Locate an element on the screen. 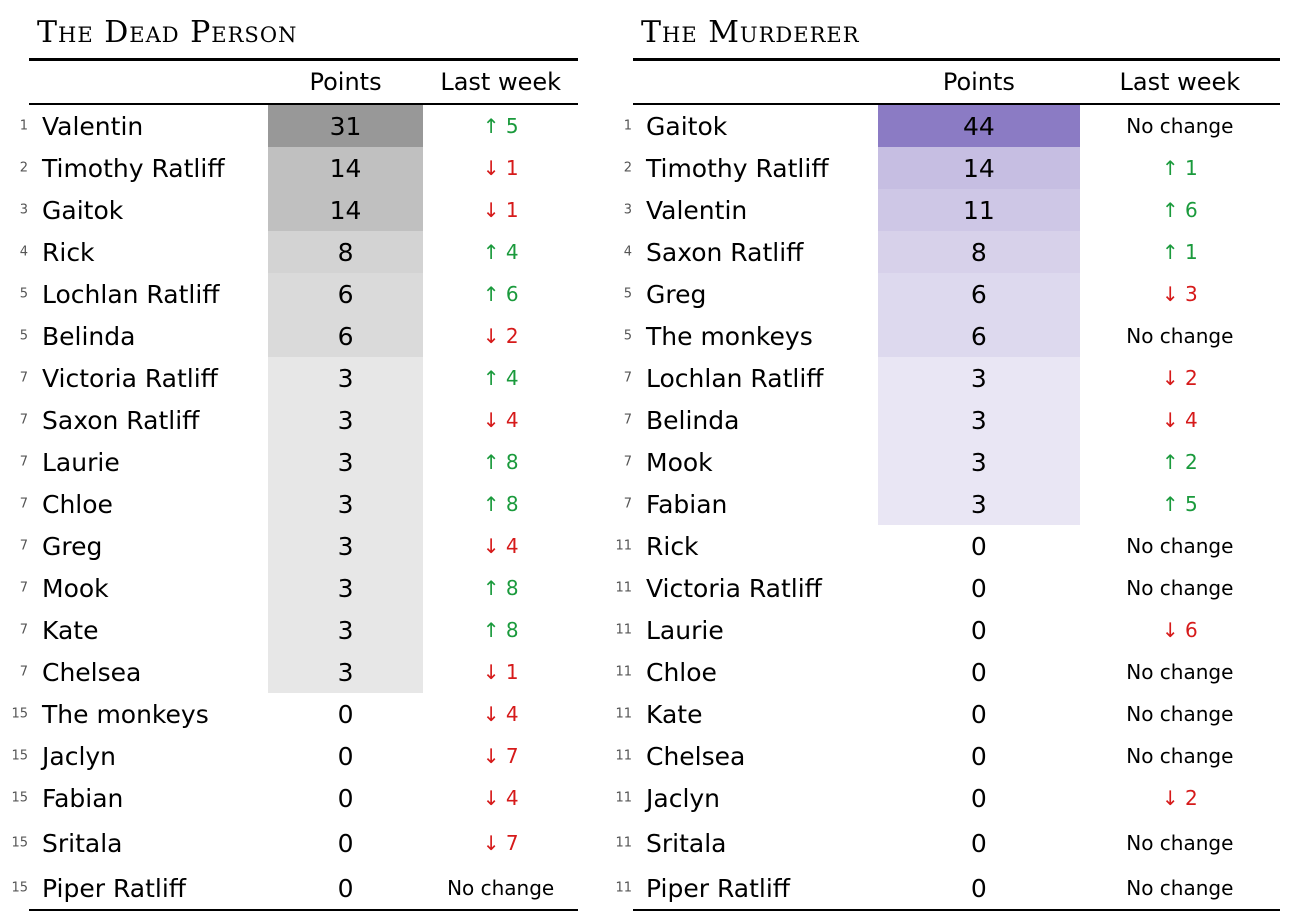 Image resolution: width=1300 pixels, height=920 pixels. table-row: 2 Timothy Ratliff 14 ↑ 1 is located at coordinates (951, 168).